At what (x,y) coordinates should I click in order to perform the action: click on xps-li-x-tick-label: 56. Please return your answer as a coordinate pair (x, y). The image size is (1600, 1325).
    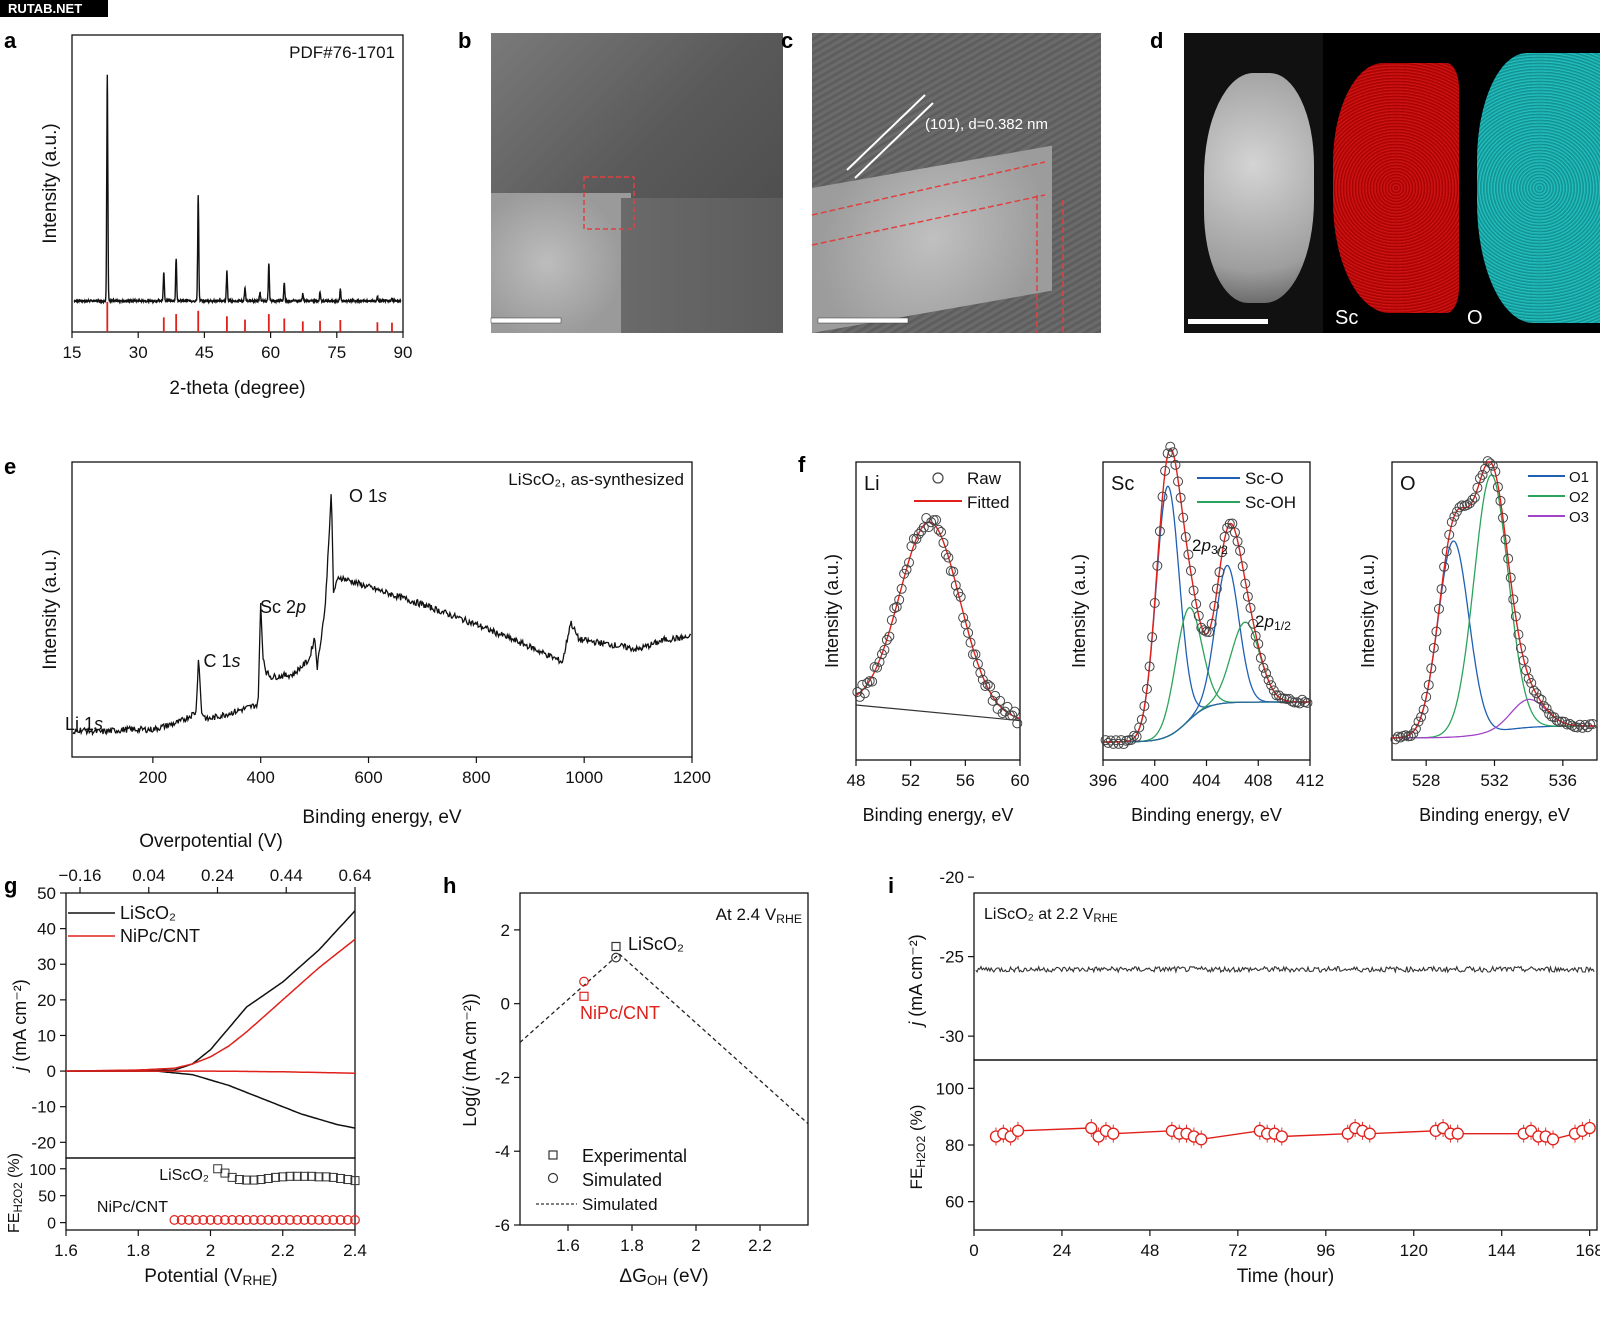
    Looking at the image, I should click on (965, 780).